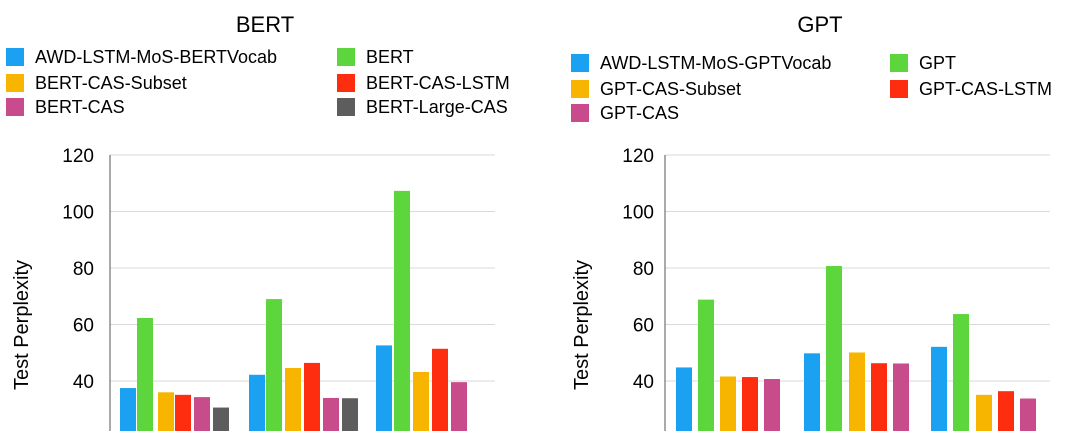 The image size is (1080, 431). I want to click on legend-item: BERT-CAS-Subset, so click(96, 83).